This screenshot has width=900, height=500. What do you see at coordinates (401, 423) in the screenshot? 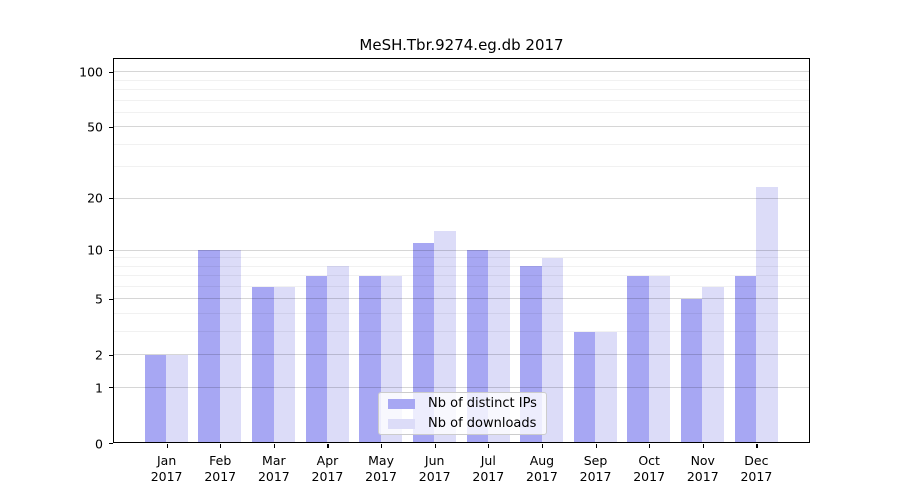
I see `legend-swatch-downloads` at bounding box center [401, 423].